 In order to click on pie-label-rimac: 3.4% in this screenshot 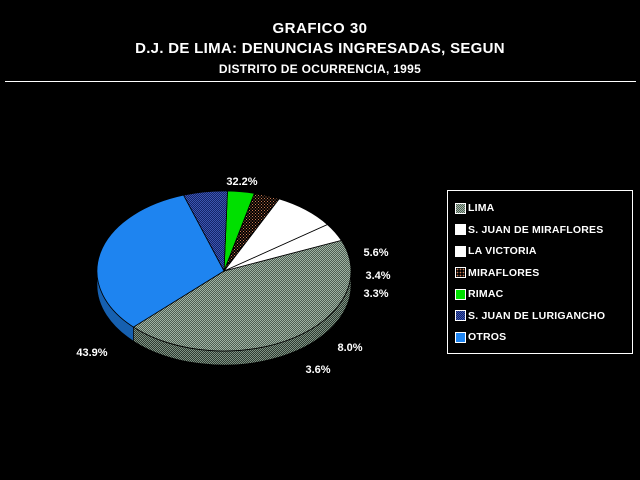, I will do `click(377, 276)`.